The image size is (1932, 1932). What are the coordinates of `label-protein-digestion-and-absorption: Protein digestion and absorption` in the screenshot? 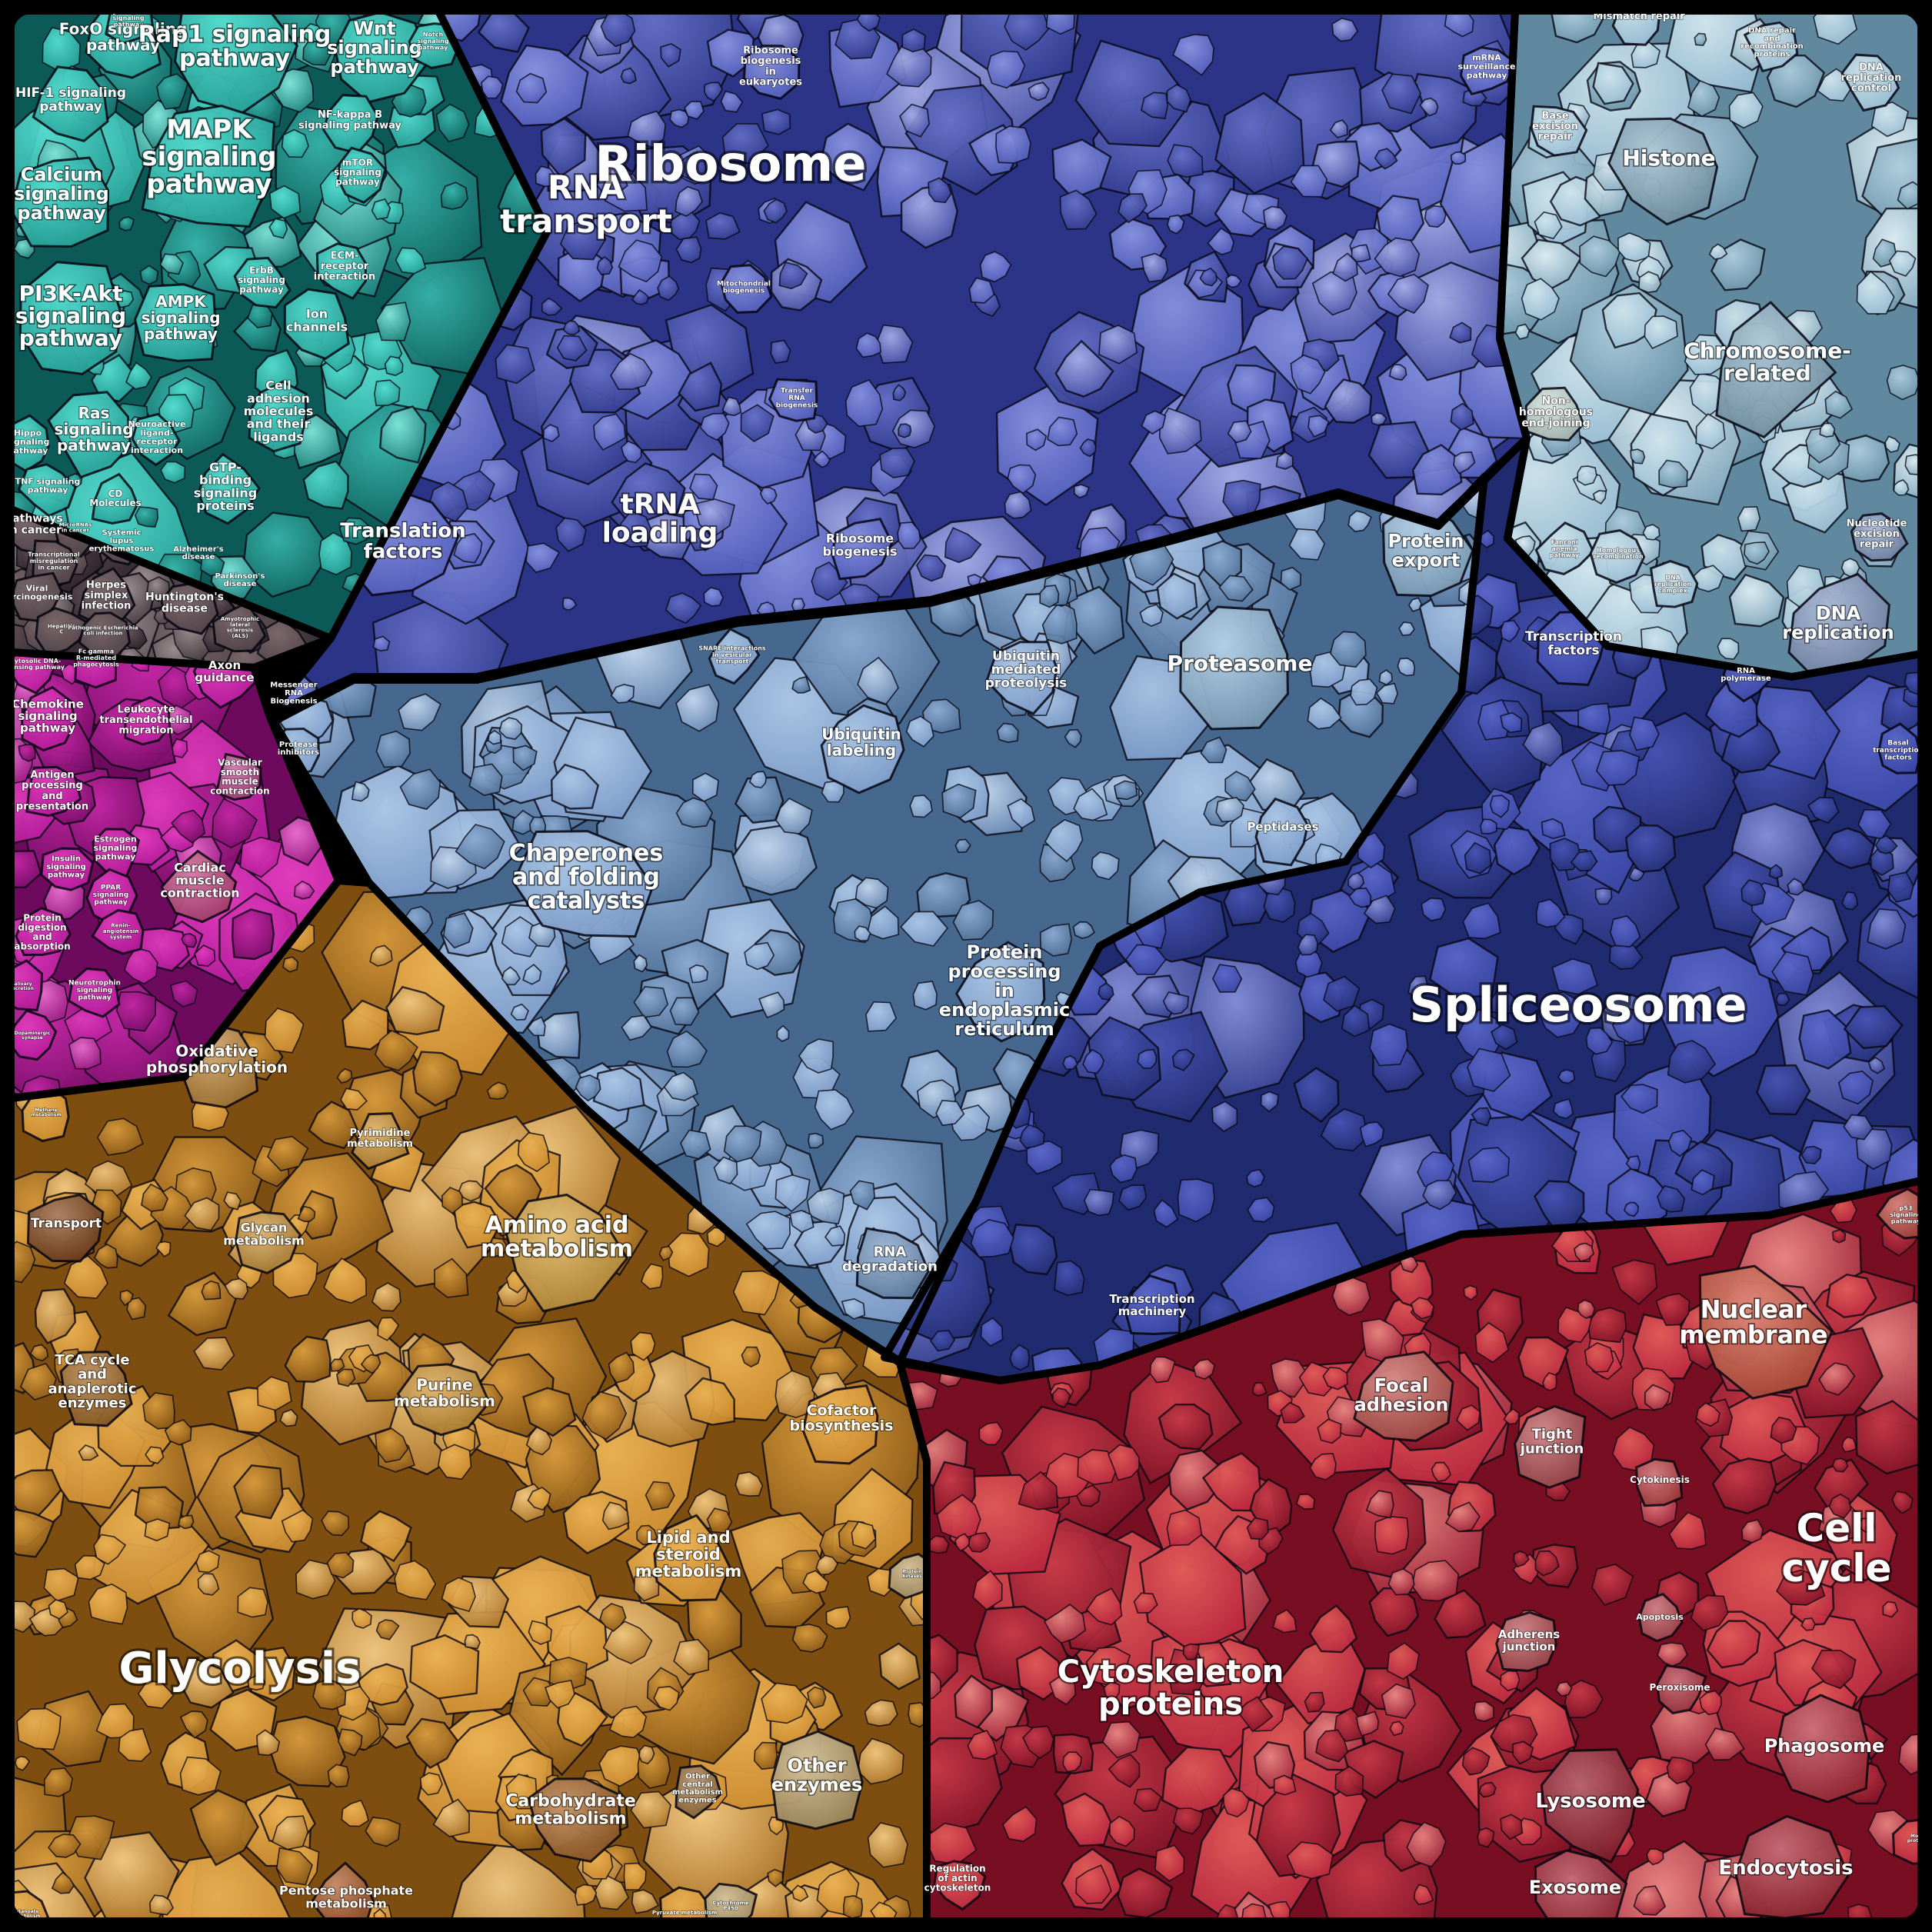 It's located at (42, 931).